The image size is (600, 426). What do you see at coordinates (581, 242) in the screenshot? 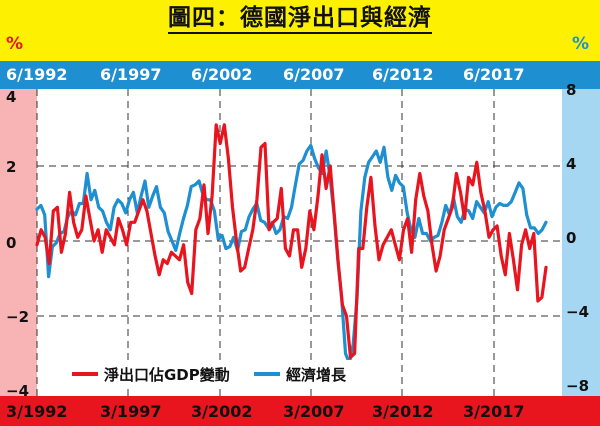
I see `right-axis-band` at bounding box center [581, 242].